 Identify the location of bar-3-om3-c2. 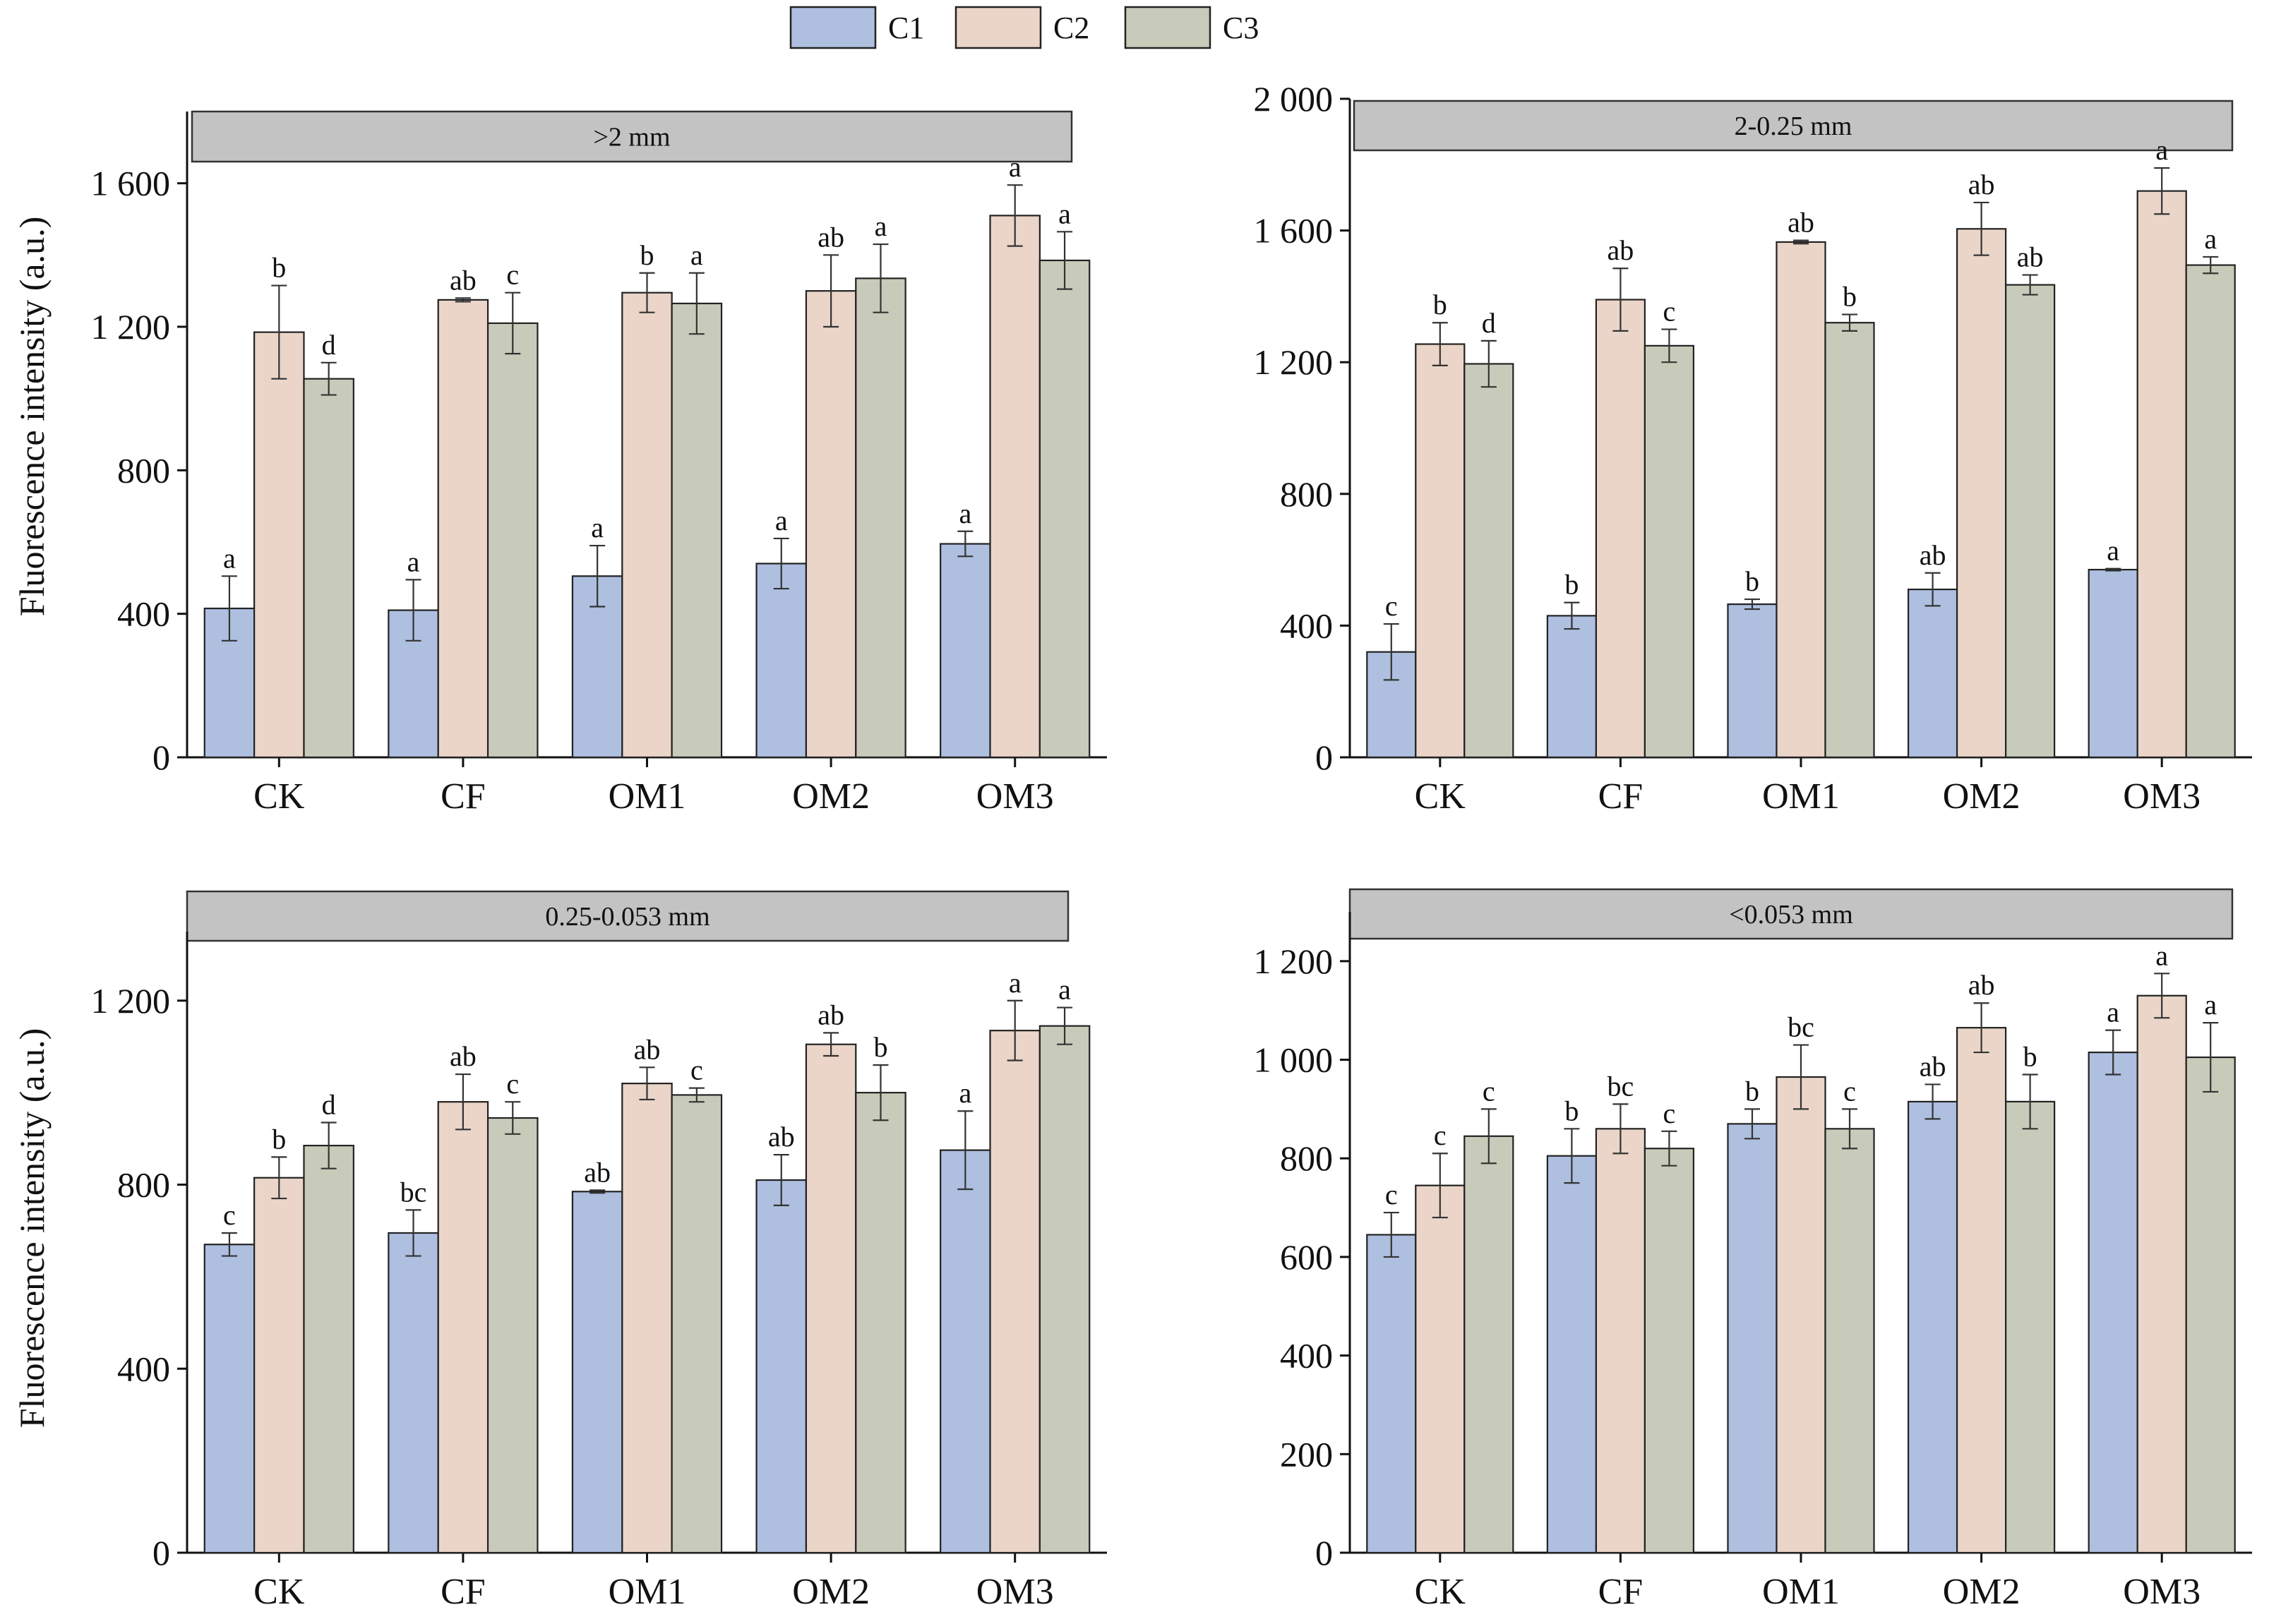
(1015, 1292).